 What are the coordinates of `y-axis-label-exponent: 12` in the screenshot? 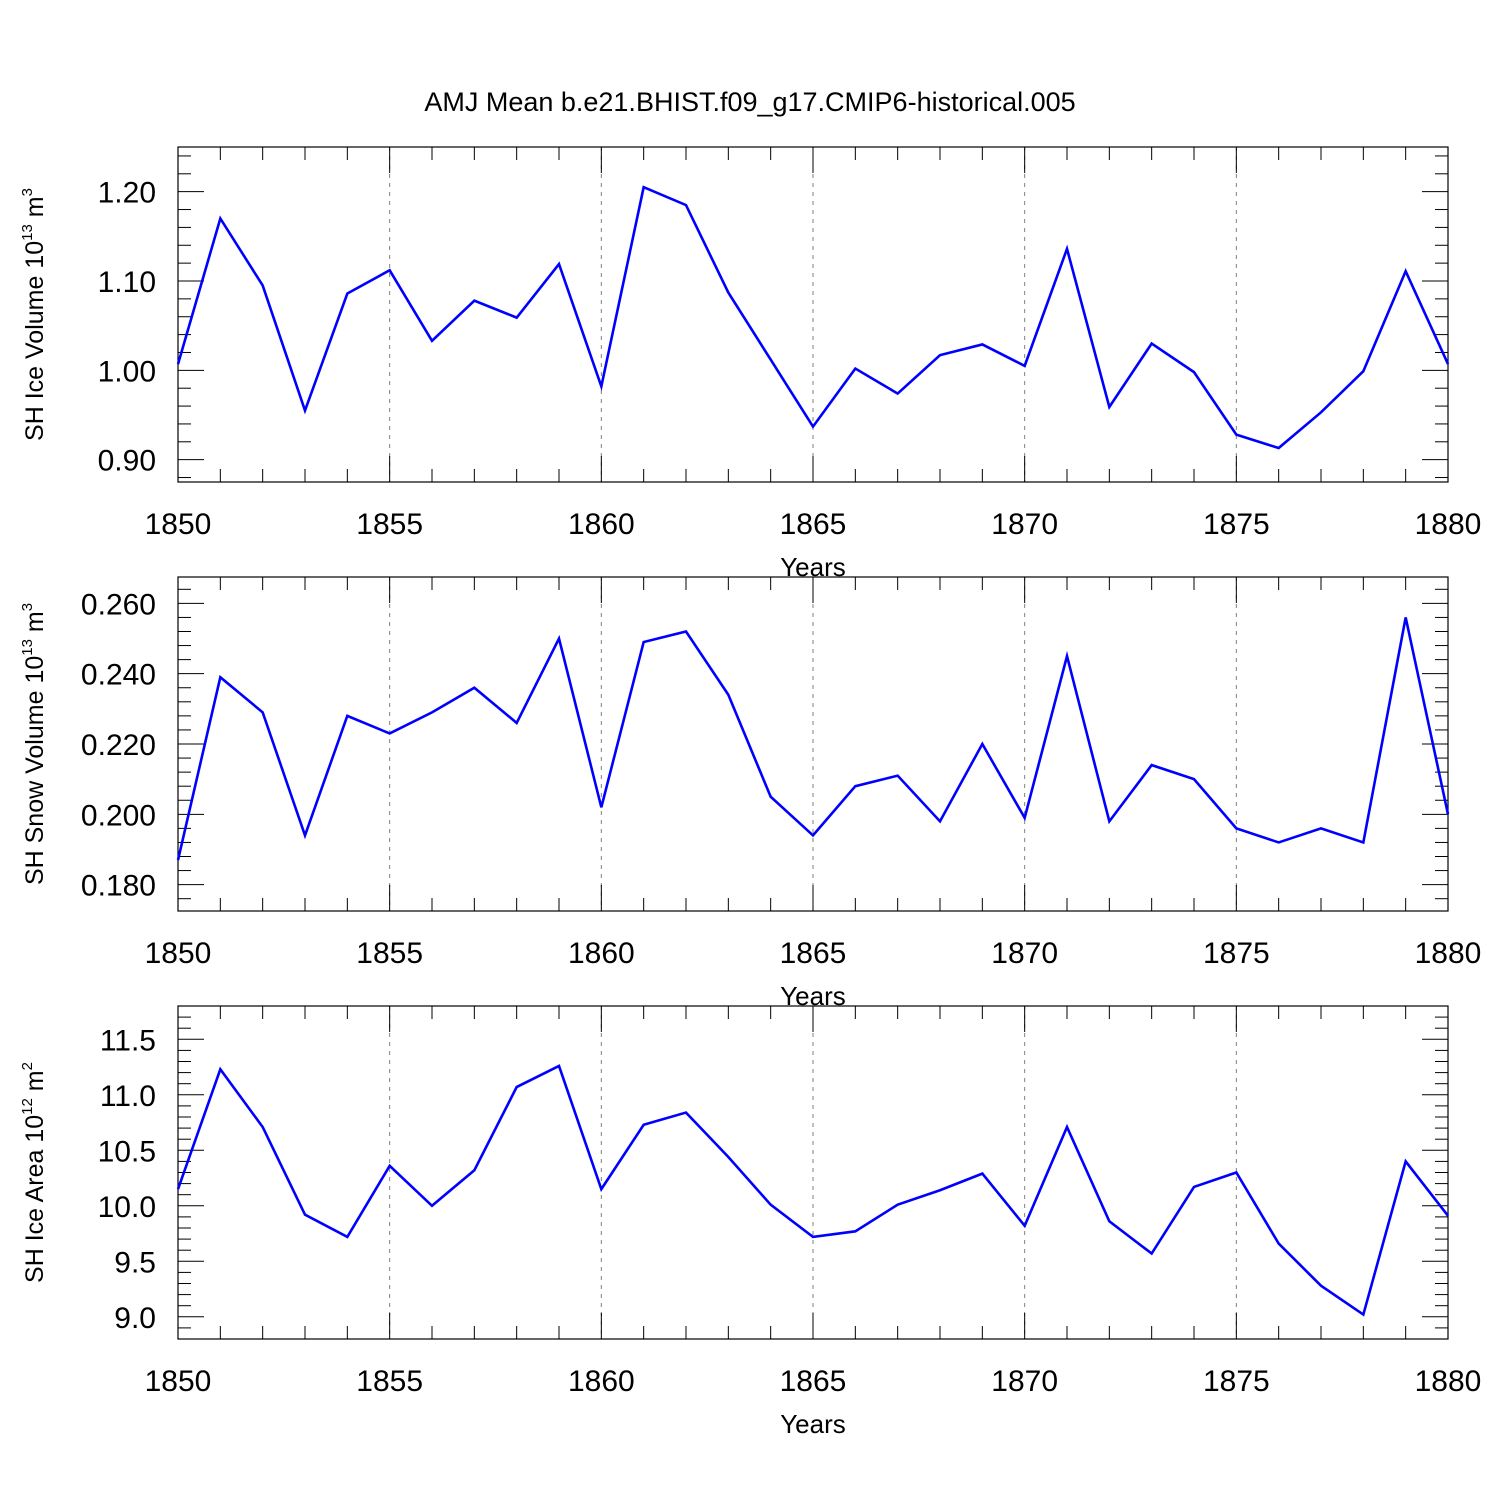 It's located at (27, 1106).